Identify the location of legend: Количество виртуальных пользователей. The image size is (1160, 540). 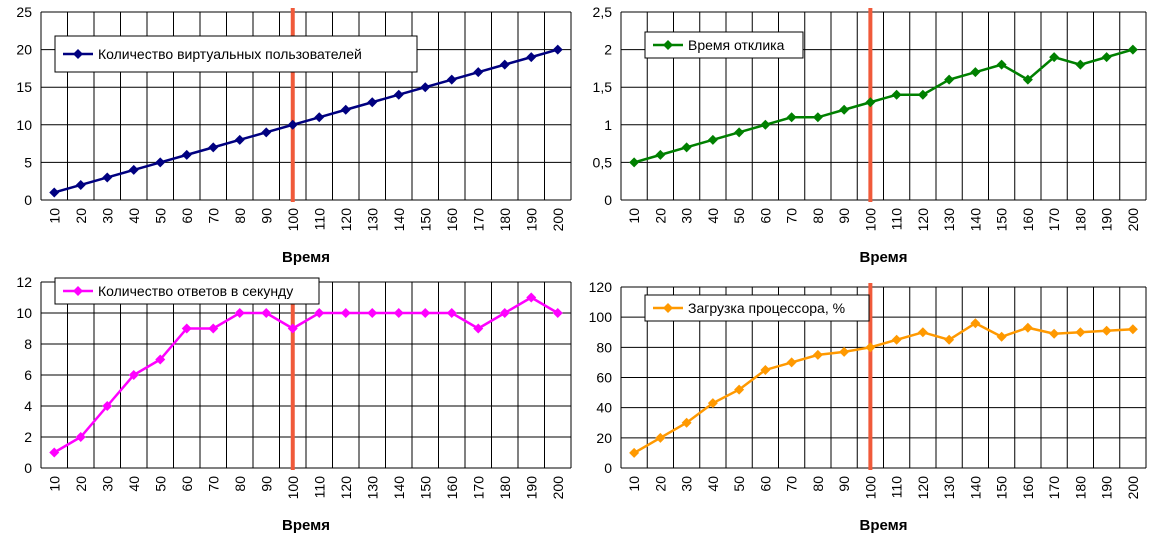
(236, 54).